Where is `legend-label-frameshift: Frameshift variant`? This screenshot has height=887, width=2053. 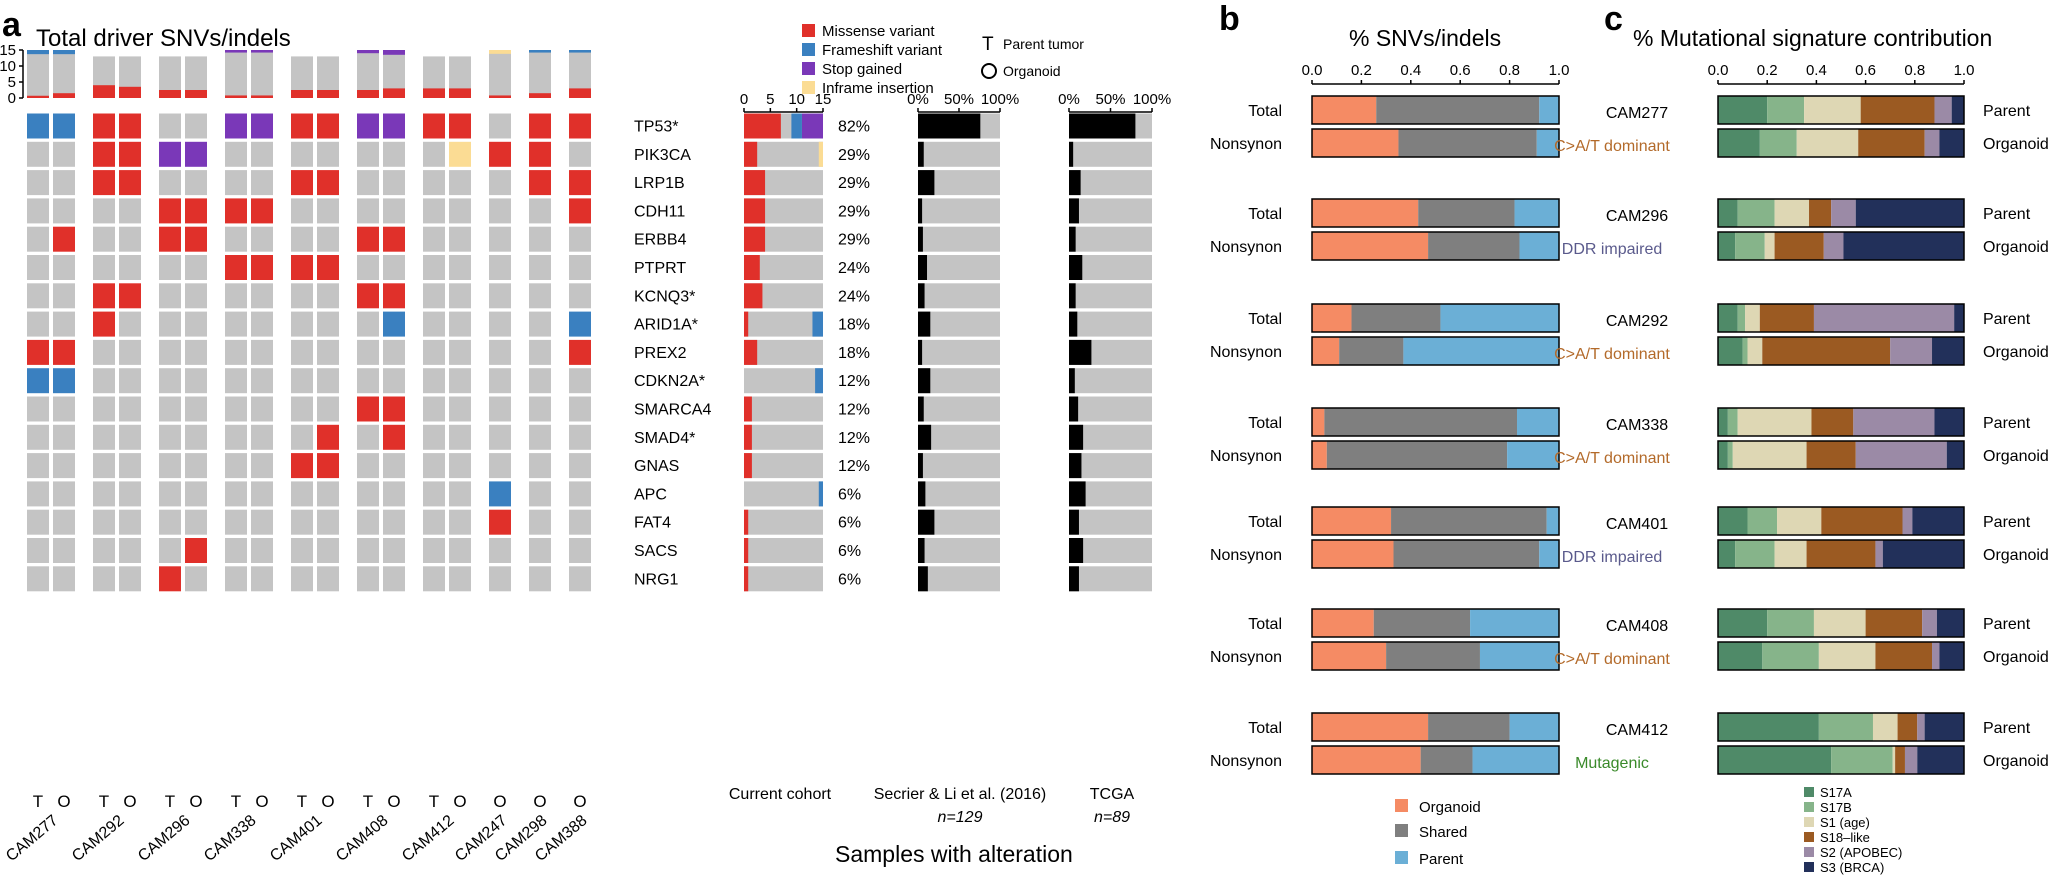 legend-label-frameshift: Frameshift variant is located at coordinates (882, 50).